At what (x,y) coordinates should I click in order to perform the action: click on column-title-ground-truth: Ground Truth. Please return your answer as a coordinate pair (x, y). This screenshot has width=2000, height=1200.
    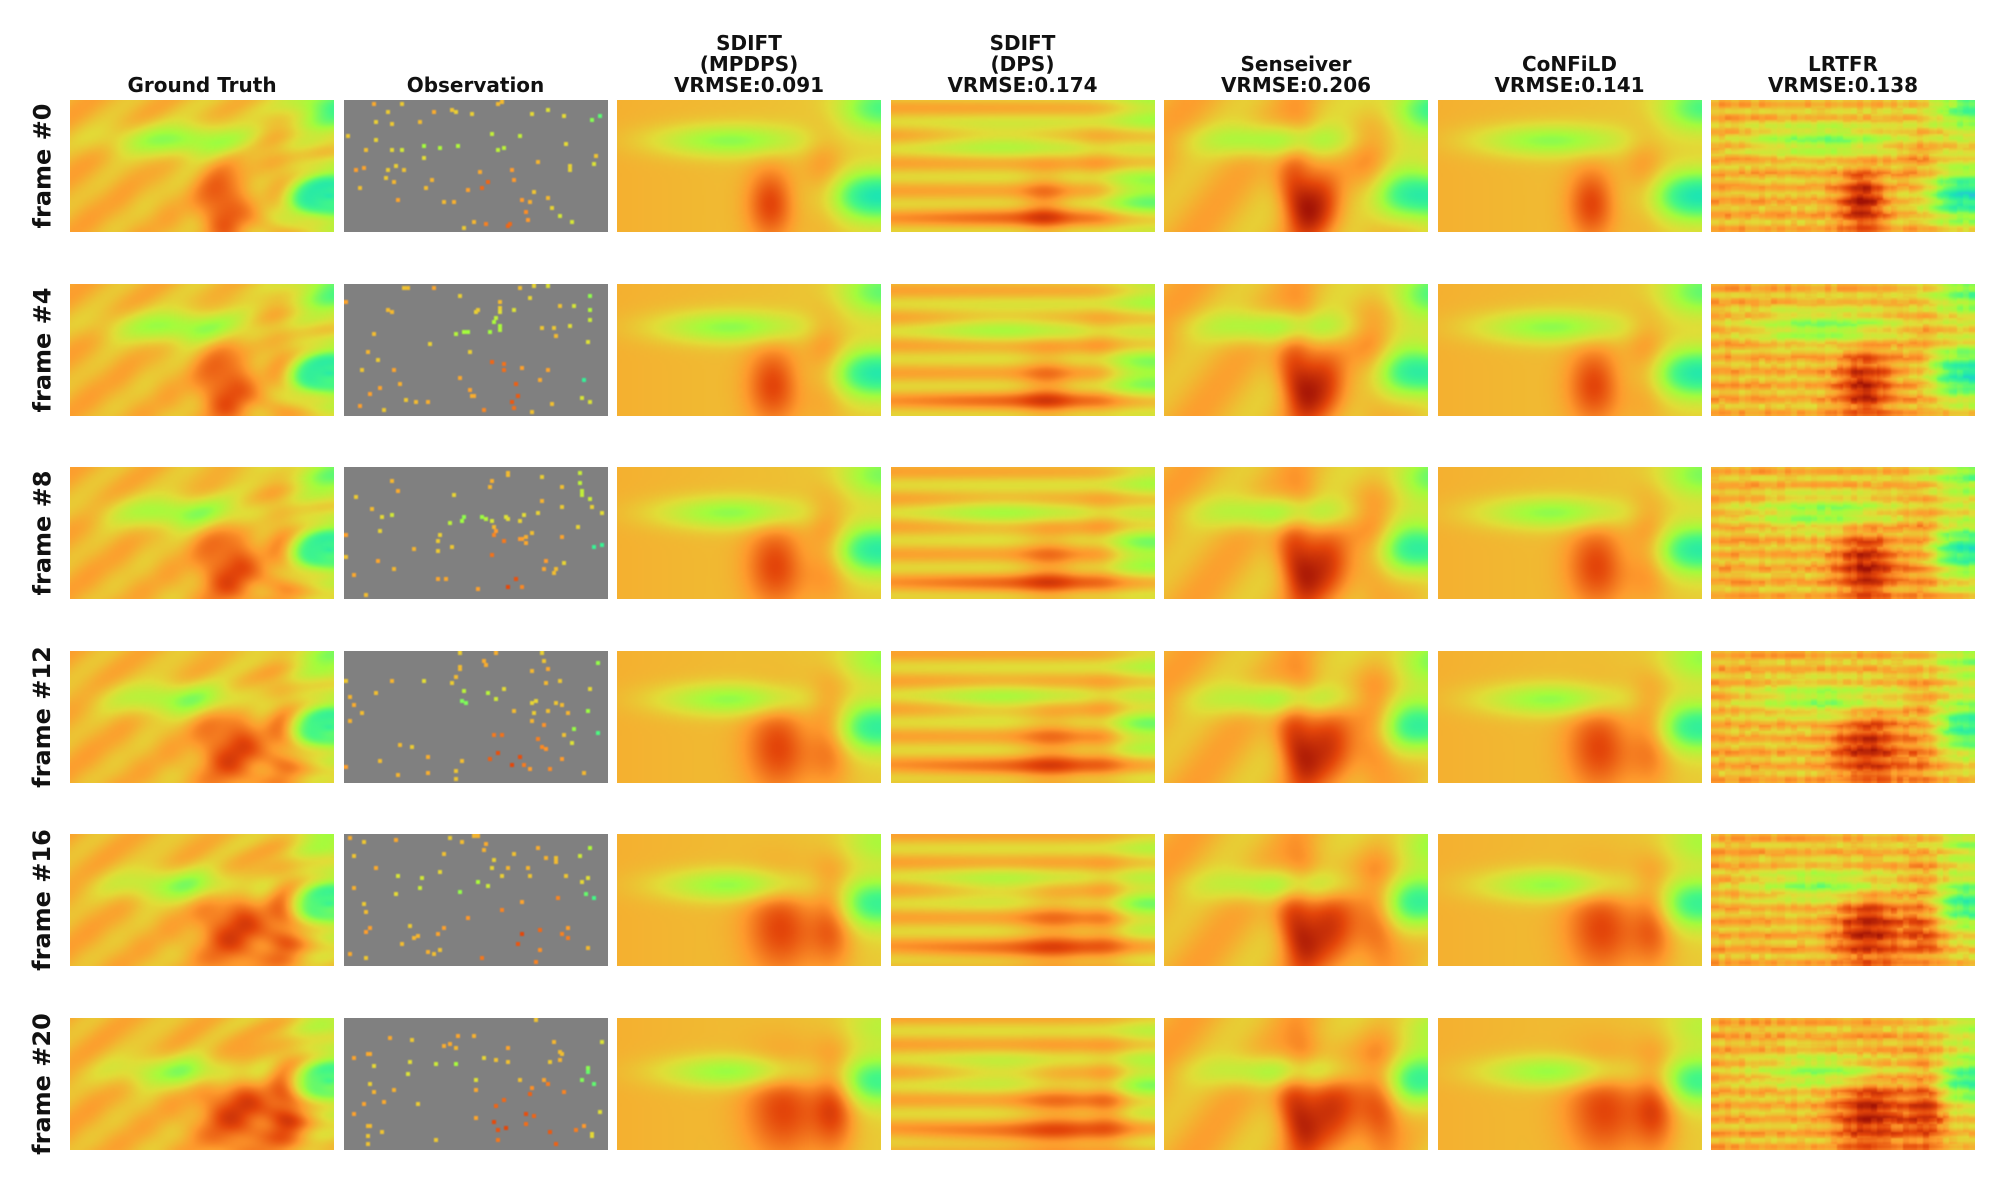
    Looking at the image, I should click on (202, 85).